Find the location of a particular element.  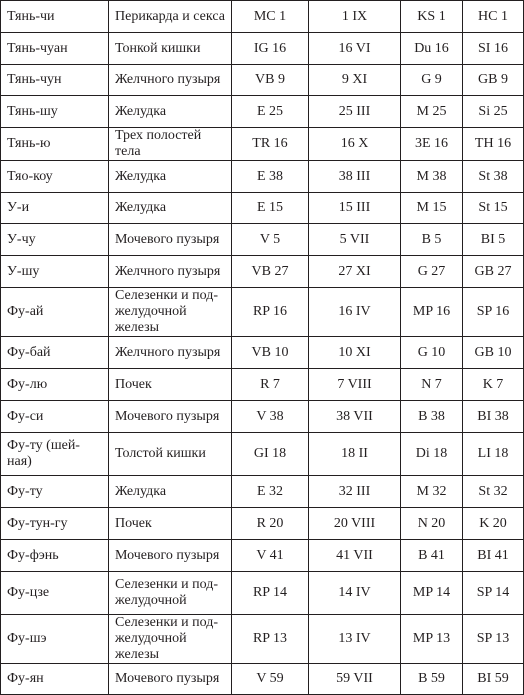

code-english-cell: SP 13 is located at coordinates (493, 639).